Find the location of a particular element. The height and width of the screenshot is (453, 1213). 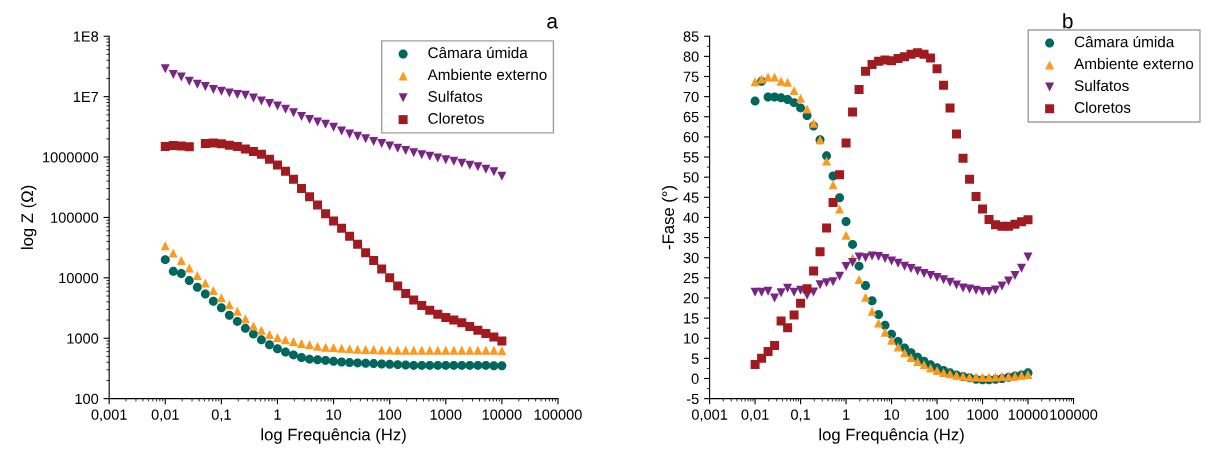

y-tick-label: 25 is located at coordinates (691, 278).